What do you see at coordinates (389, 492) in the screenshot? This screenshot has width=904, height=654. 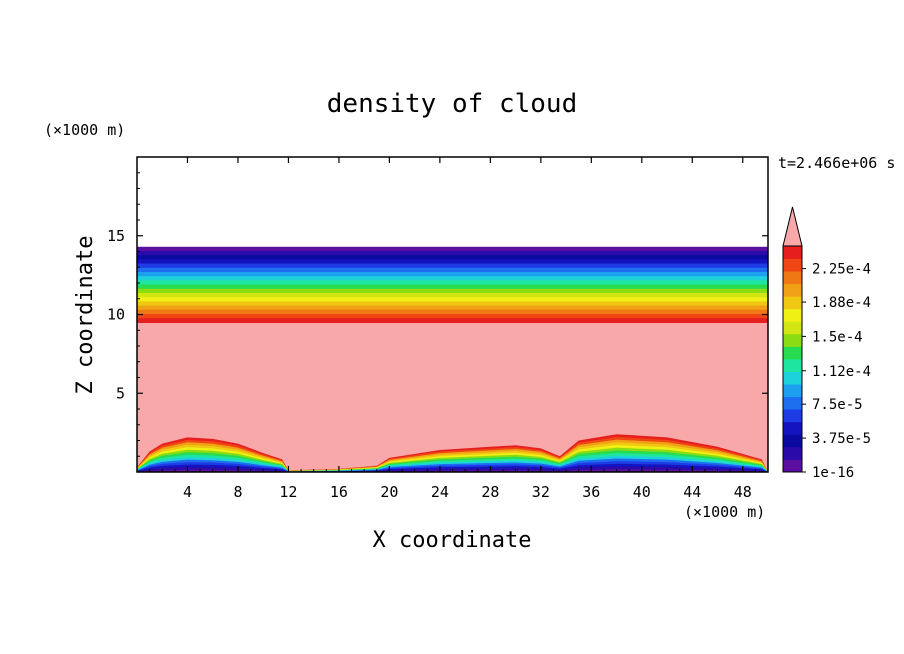 I see `x-tick-label: 20` at bounding box center [389, 492].